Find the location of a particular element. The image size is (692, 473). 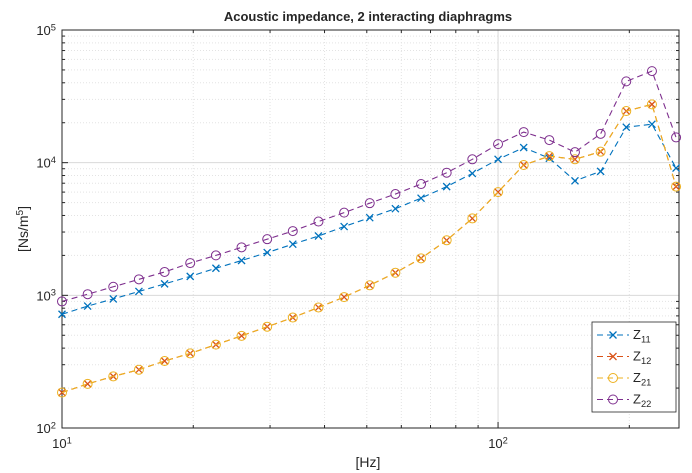

y-tick-label: 10⁵ is located at coordinates (46, 30).